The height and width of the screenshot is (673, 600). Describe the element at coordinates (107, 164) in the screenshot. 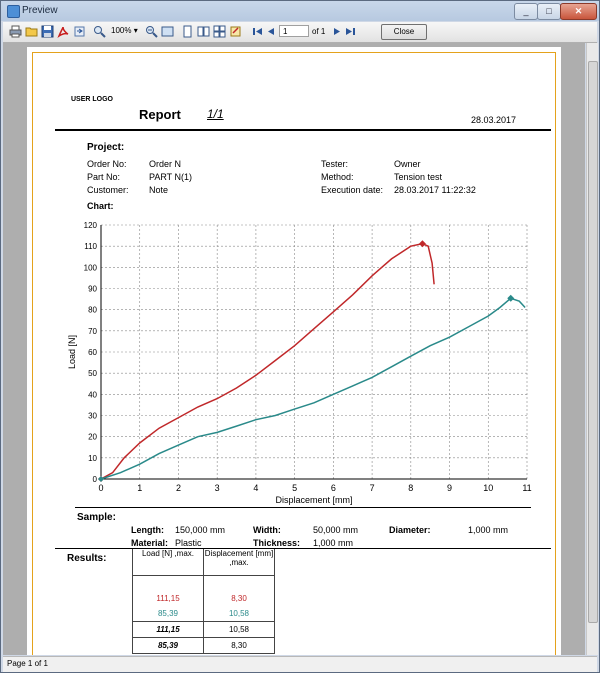

I see `order-no-label: Order No:` at that location.